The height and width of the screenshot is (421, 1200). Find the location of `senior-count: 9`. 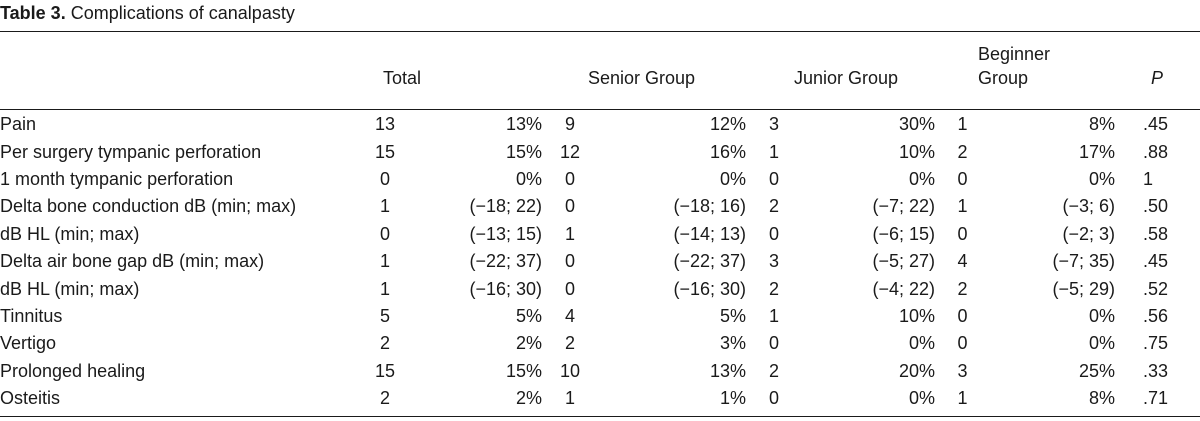

senior-count: 9 is located at coordinates (569, 124).